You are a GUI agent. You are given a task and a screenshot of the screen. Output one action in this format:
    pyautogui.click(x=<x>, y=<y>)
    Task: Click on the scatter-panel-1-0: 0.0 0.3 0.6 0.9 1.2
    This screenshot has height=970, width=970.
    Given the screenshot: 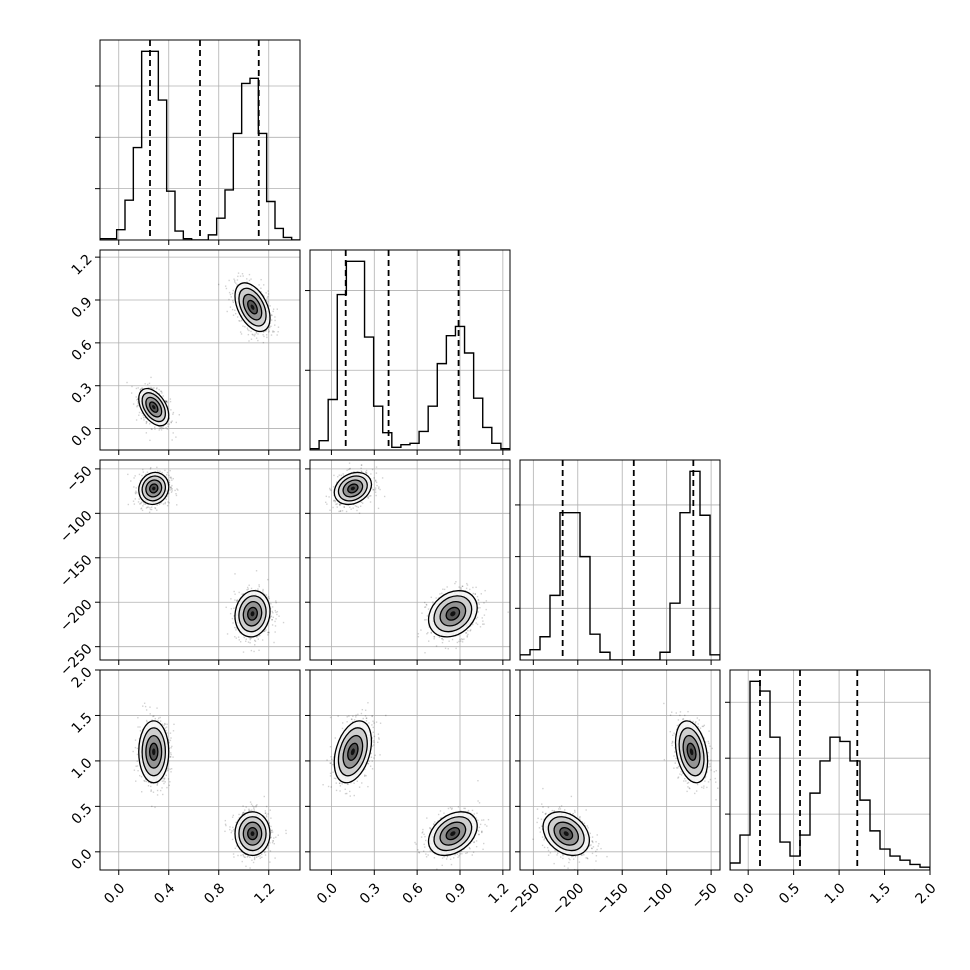 What is the action you would take?
    pyautogui.click(x=185, y=352)
    